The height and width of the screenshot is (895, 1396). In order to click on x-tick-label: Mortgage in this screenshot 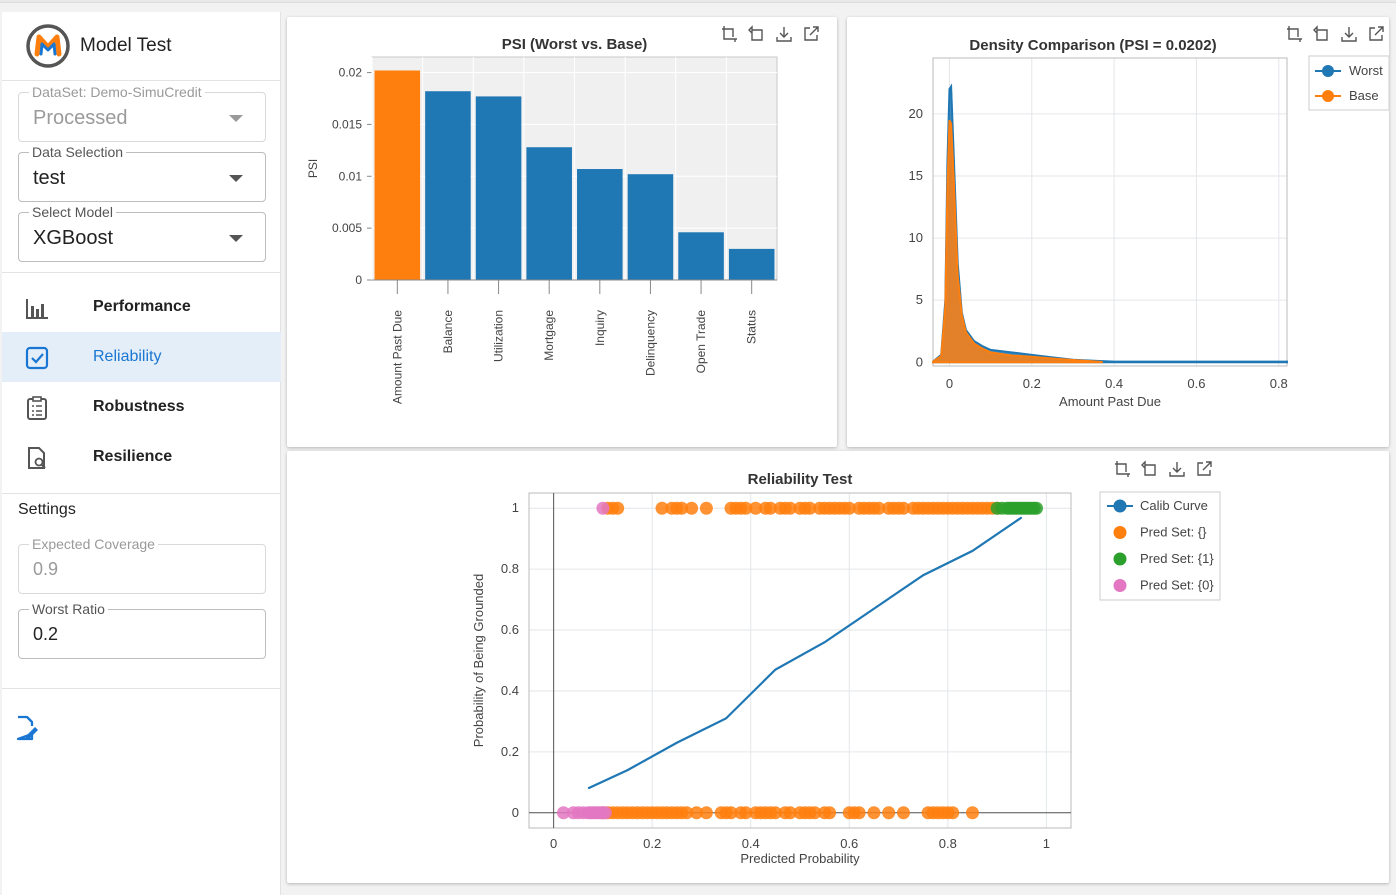, I will do `click(549, 335)`.